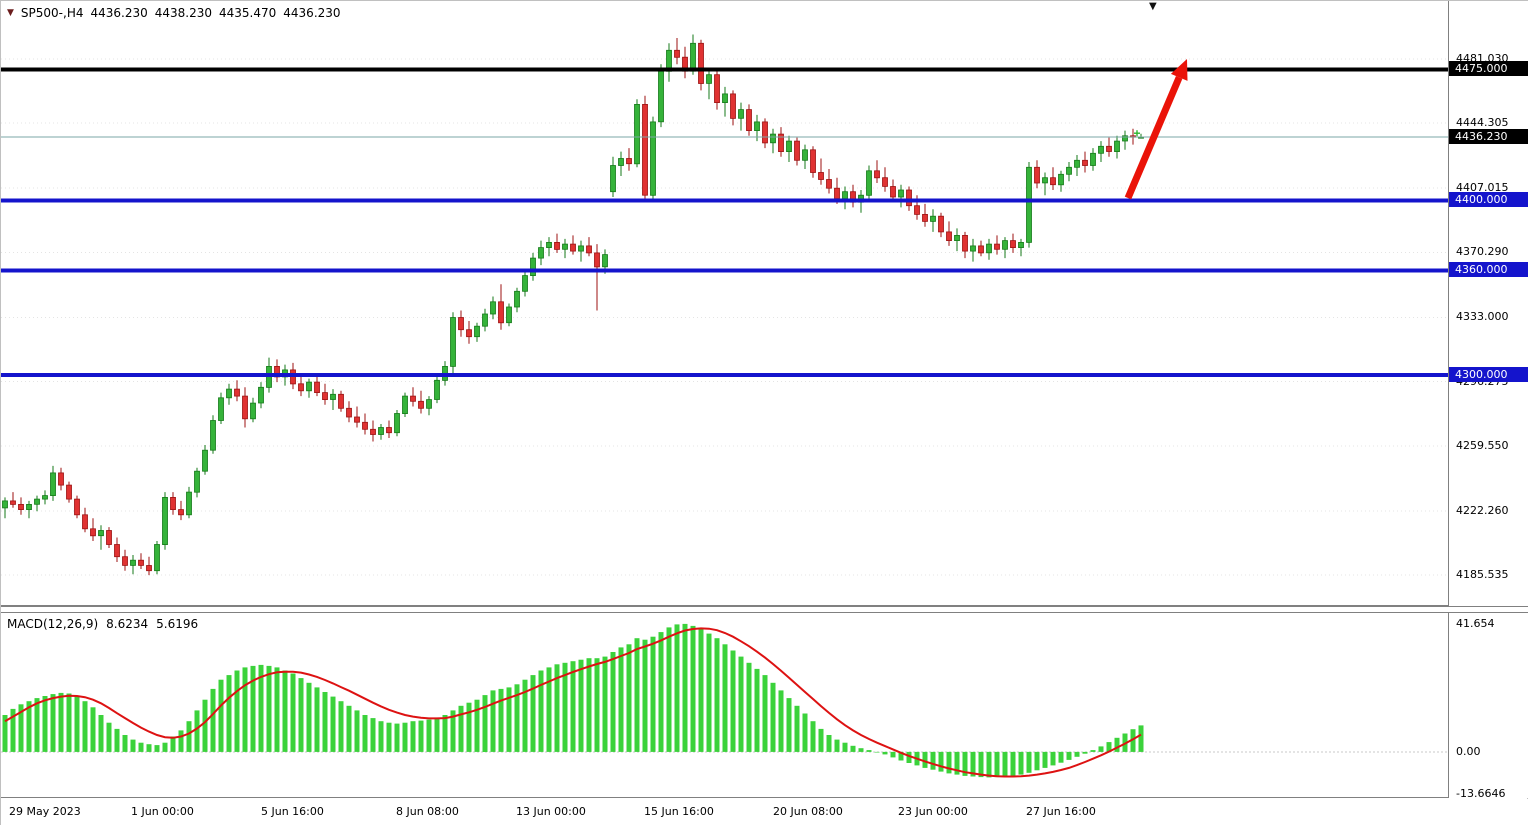 The height and width of the screenshot is (825, 1528). Describe the element at coordinates (177, 624) in the screenshot. I see `macd-signal-value: 5.6196` at that location.